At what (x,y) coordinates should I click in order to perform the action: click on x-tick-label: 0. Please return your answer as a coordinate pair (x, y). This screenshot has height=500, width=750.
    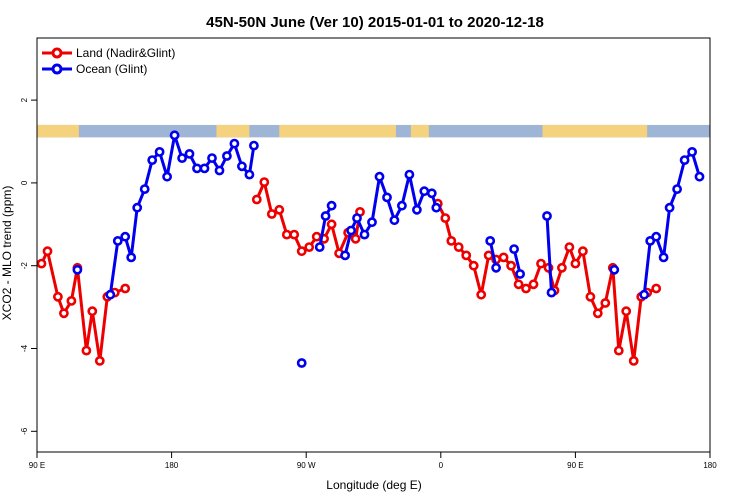
    Looking at the image, I should click on (441, 465).